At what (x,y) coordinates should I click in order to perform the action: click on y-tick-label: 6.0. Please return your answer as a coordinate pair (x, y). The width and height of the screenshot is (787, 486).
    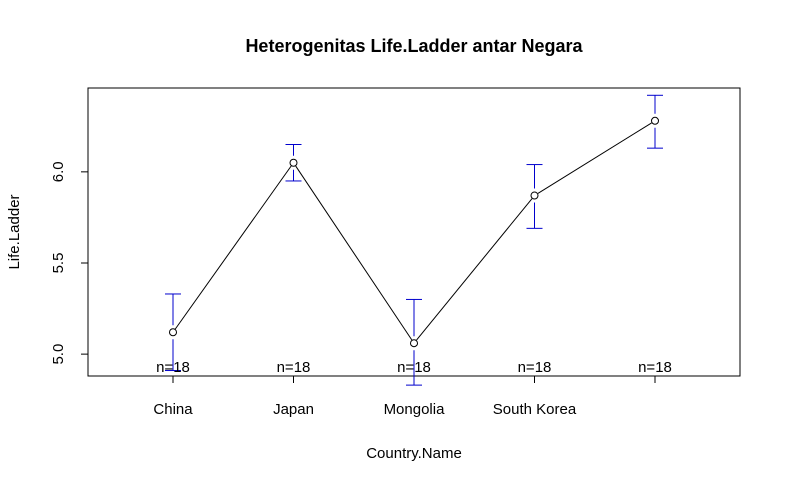
    Looking at the image, I should click on (58, 171).